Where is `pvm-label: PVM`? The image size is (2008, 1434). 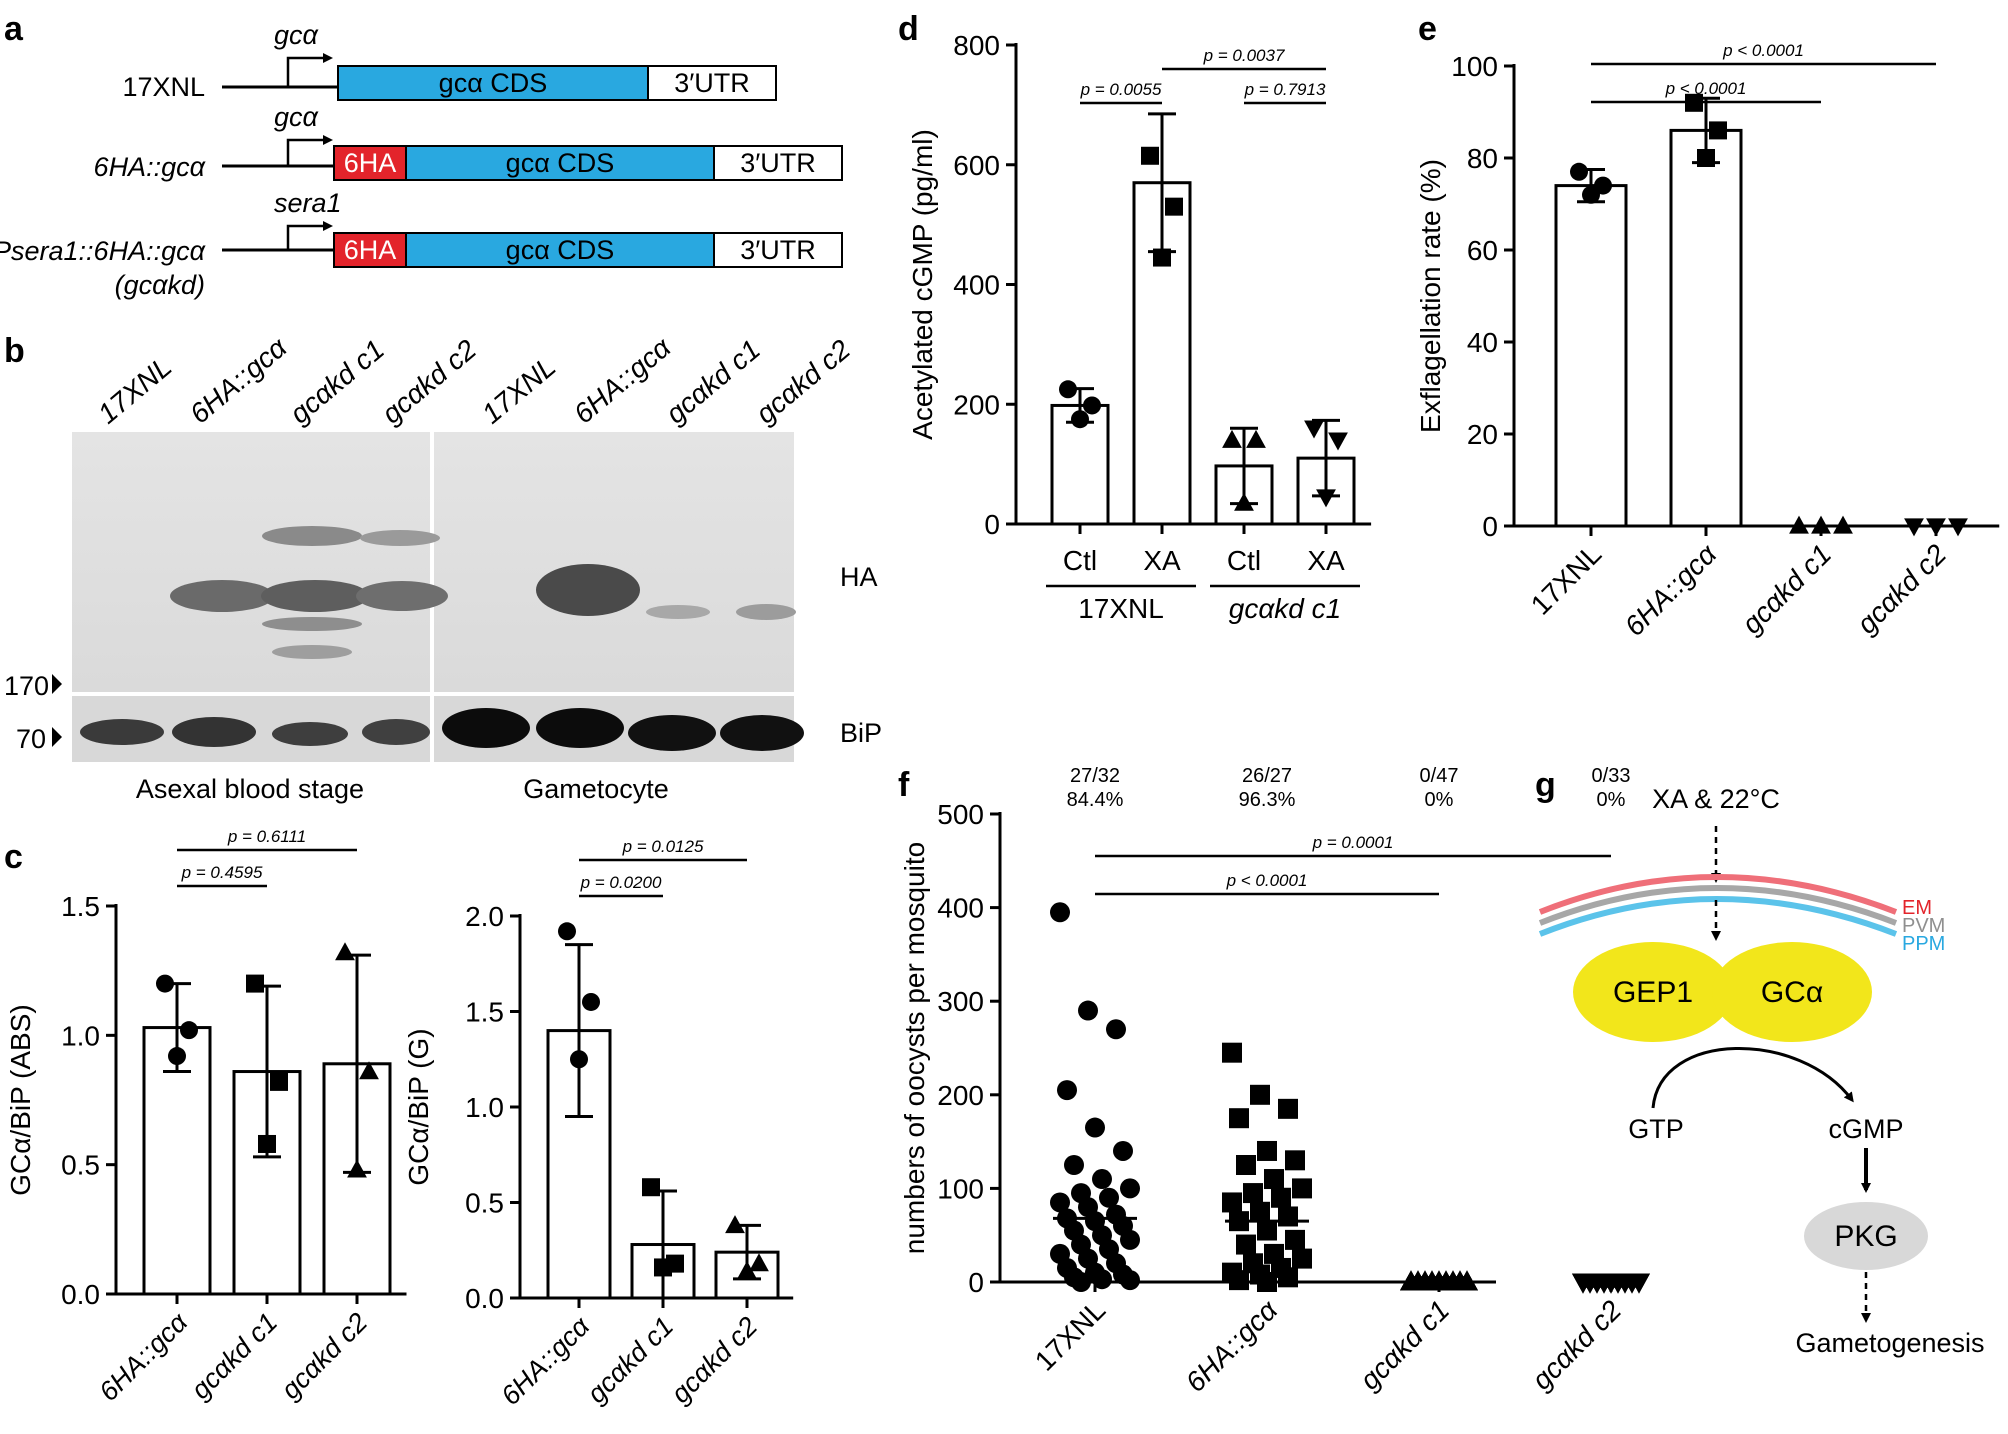
pvm-label: PVM is located at coordinates (1923, 926).